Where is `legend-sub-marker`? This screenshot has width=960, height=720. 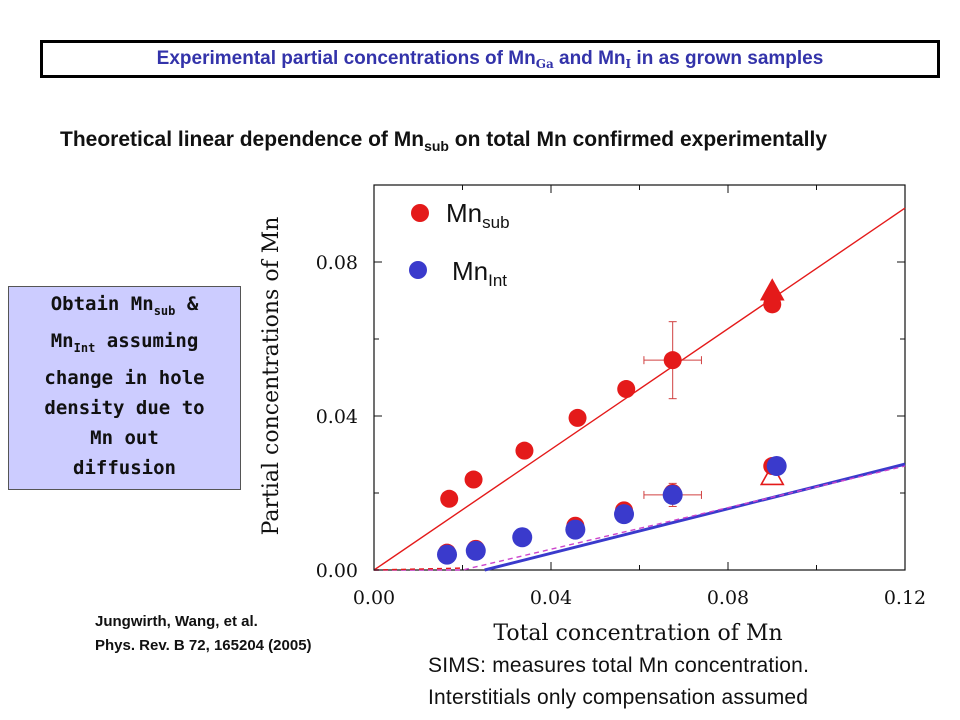 legend-sub-marker is located at coordinates (420, 213).